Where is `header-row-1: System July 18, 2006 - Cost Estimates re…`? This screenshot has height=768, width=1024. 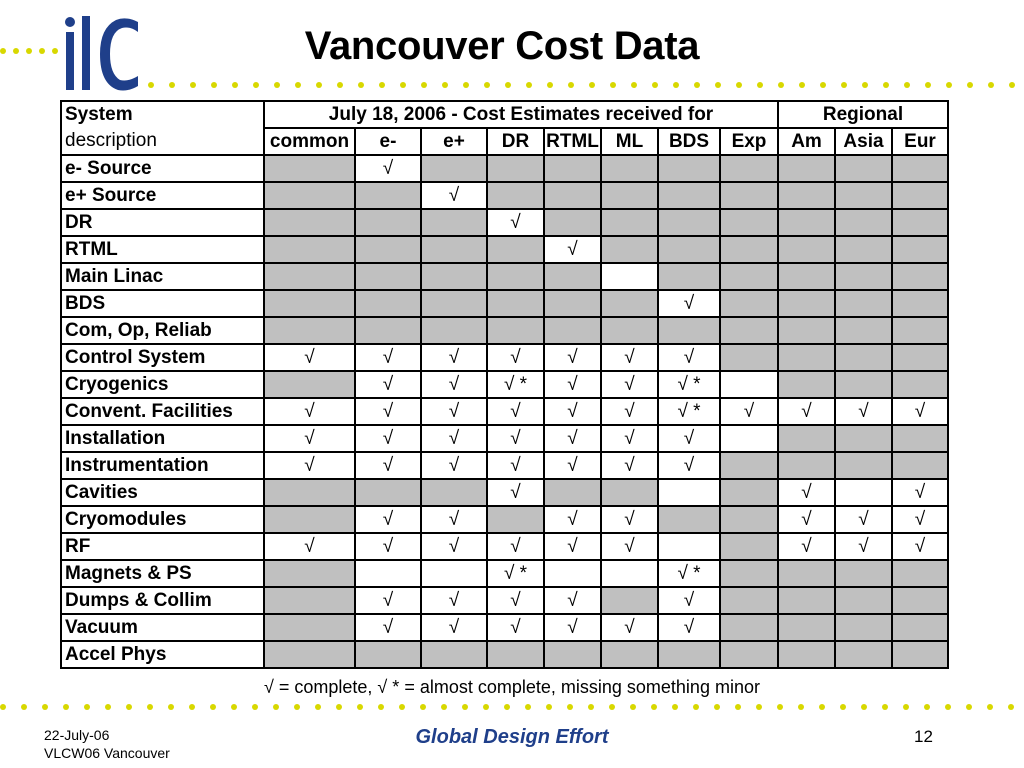 header-row-1: System July 18, 2006 - Cost Estimates re… is located at coordinates (504, 114).